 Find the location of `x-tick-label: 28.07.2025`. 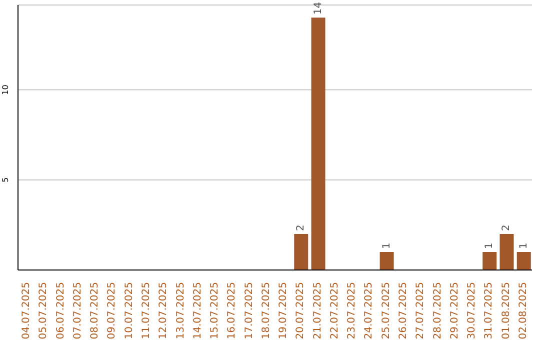

x-tick-label: 28.07.2025 is located at coordinates (438, 311).